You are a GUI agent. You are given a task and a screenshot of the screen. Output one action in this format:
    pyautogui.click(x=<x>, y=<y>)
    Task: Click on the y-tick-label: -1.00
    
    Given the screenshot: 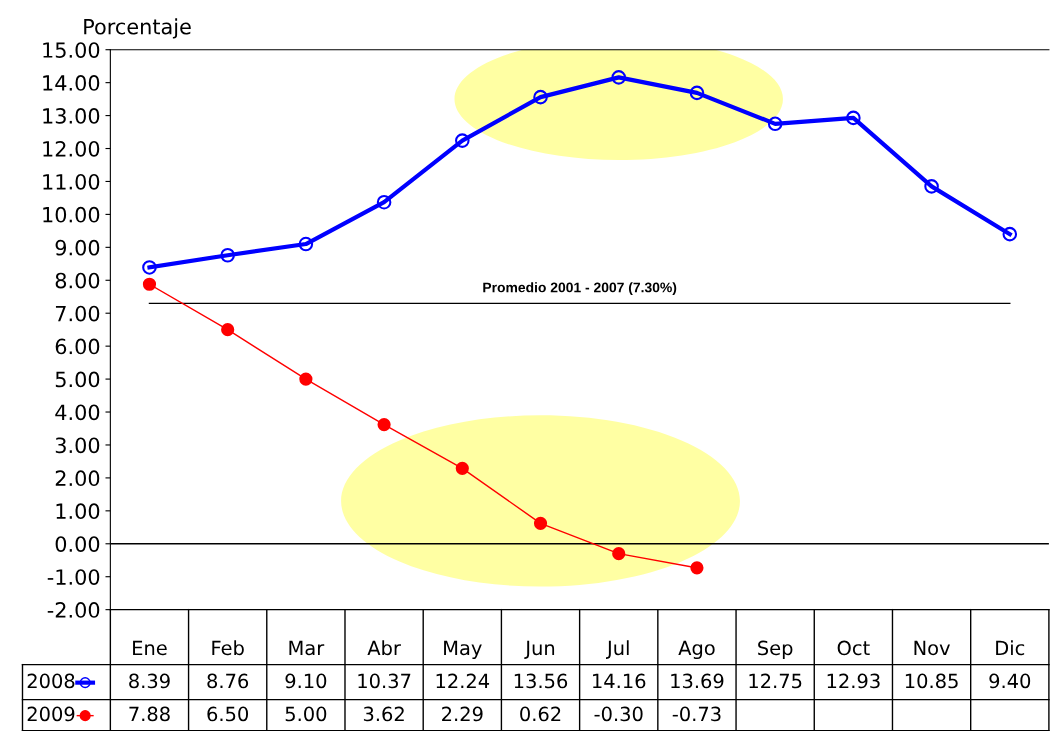 What is the action you would take?
    pyautogui.click(x=73, y=577)
    